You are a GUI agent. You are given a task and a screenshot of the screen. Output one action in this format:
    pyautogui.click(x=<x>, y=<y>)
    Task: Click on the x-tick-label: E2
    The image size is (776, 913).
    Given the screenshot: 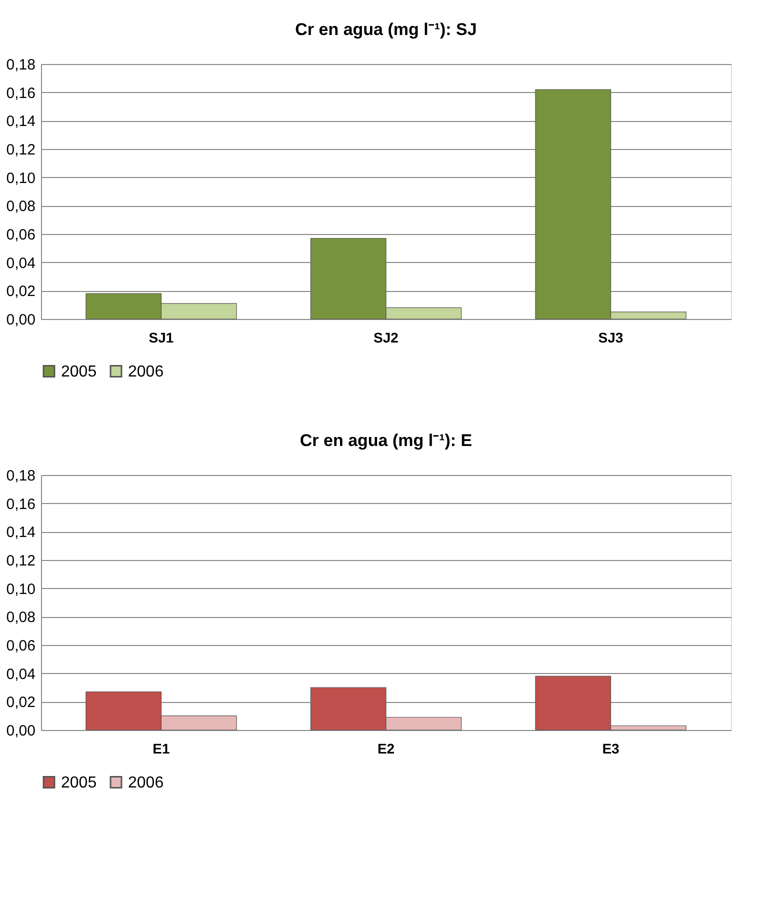 What is the action you would take?
    pyautogui.click(x=386, y=748)
    